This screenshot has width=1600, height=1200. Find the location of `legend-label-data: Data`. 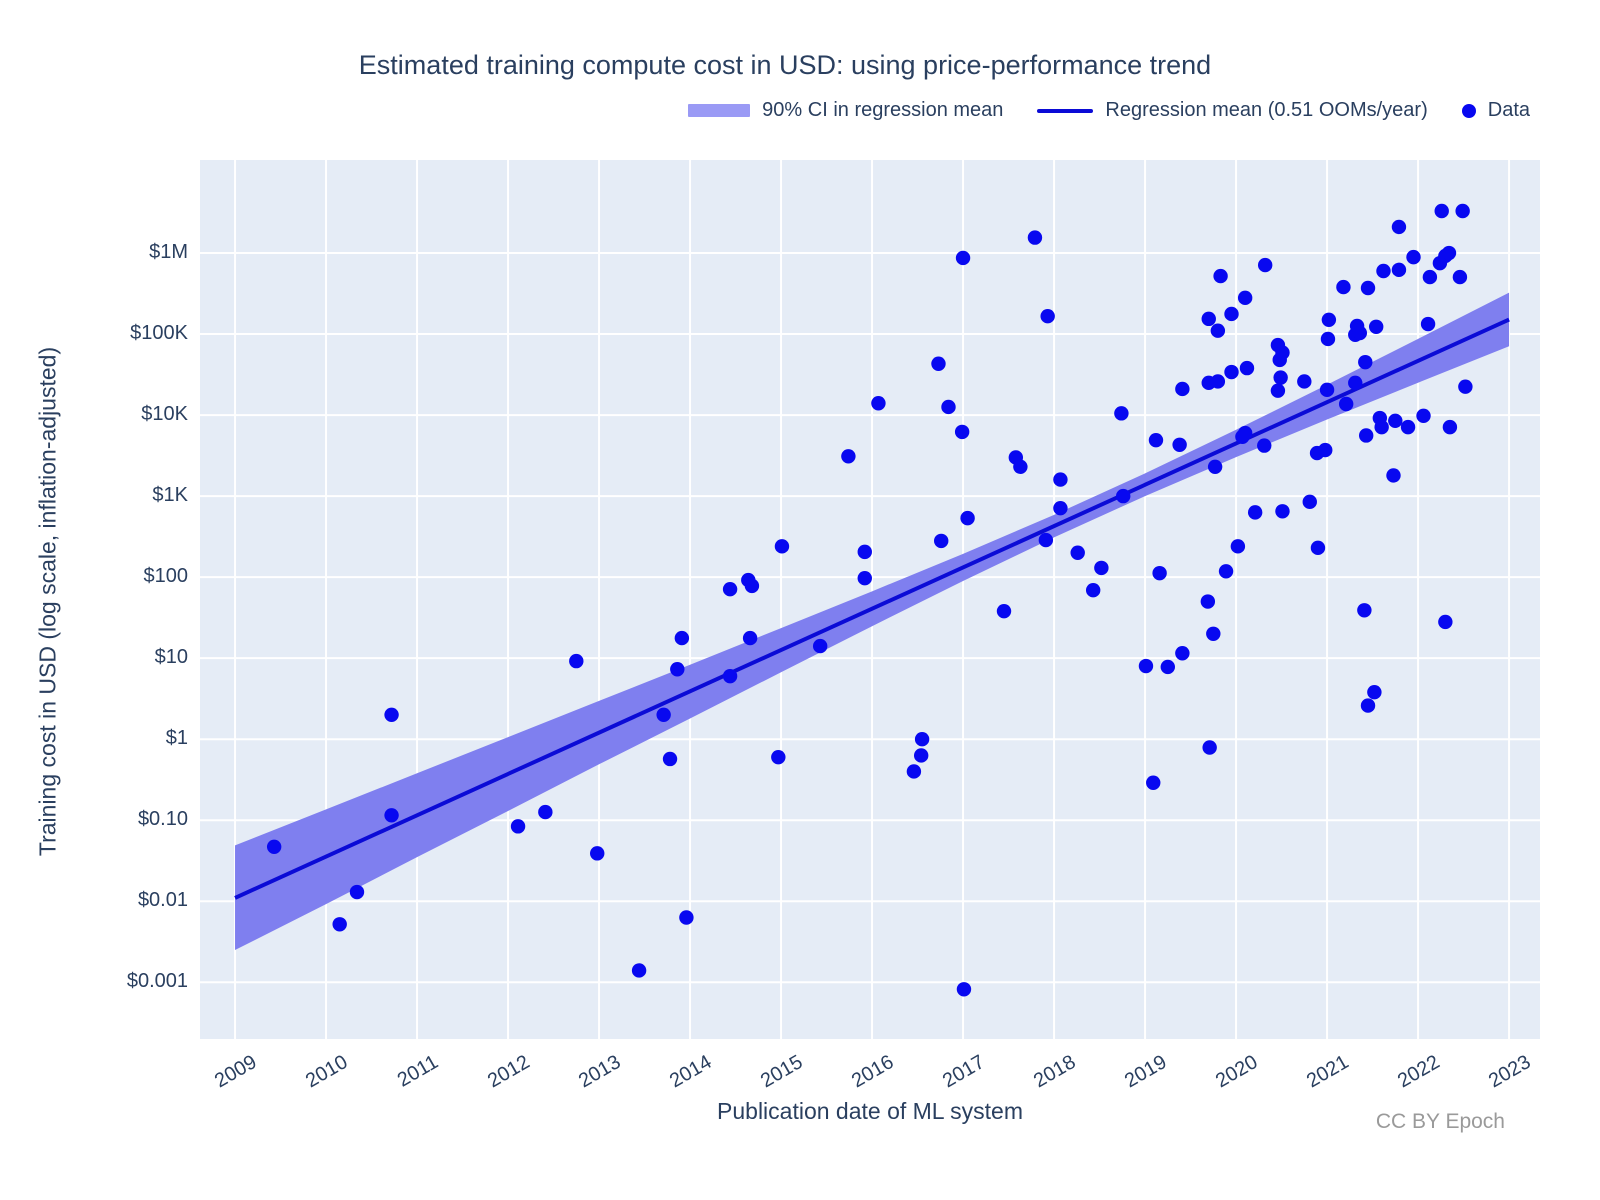

legend-label-data: Data is located at coordinates (1508, 110).